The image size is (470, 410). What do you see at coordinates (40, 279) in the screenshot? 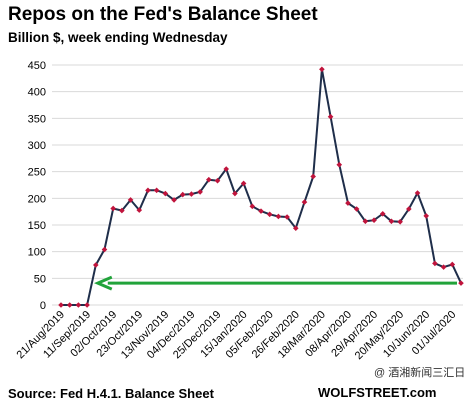
I see `y-tick-label-50: 50` at bounding box center [40, 279].